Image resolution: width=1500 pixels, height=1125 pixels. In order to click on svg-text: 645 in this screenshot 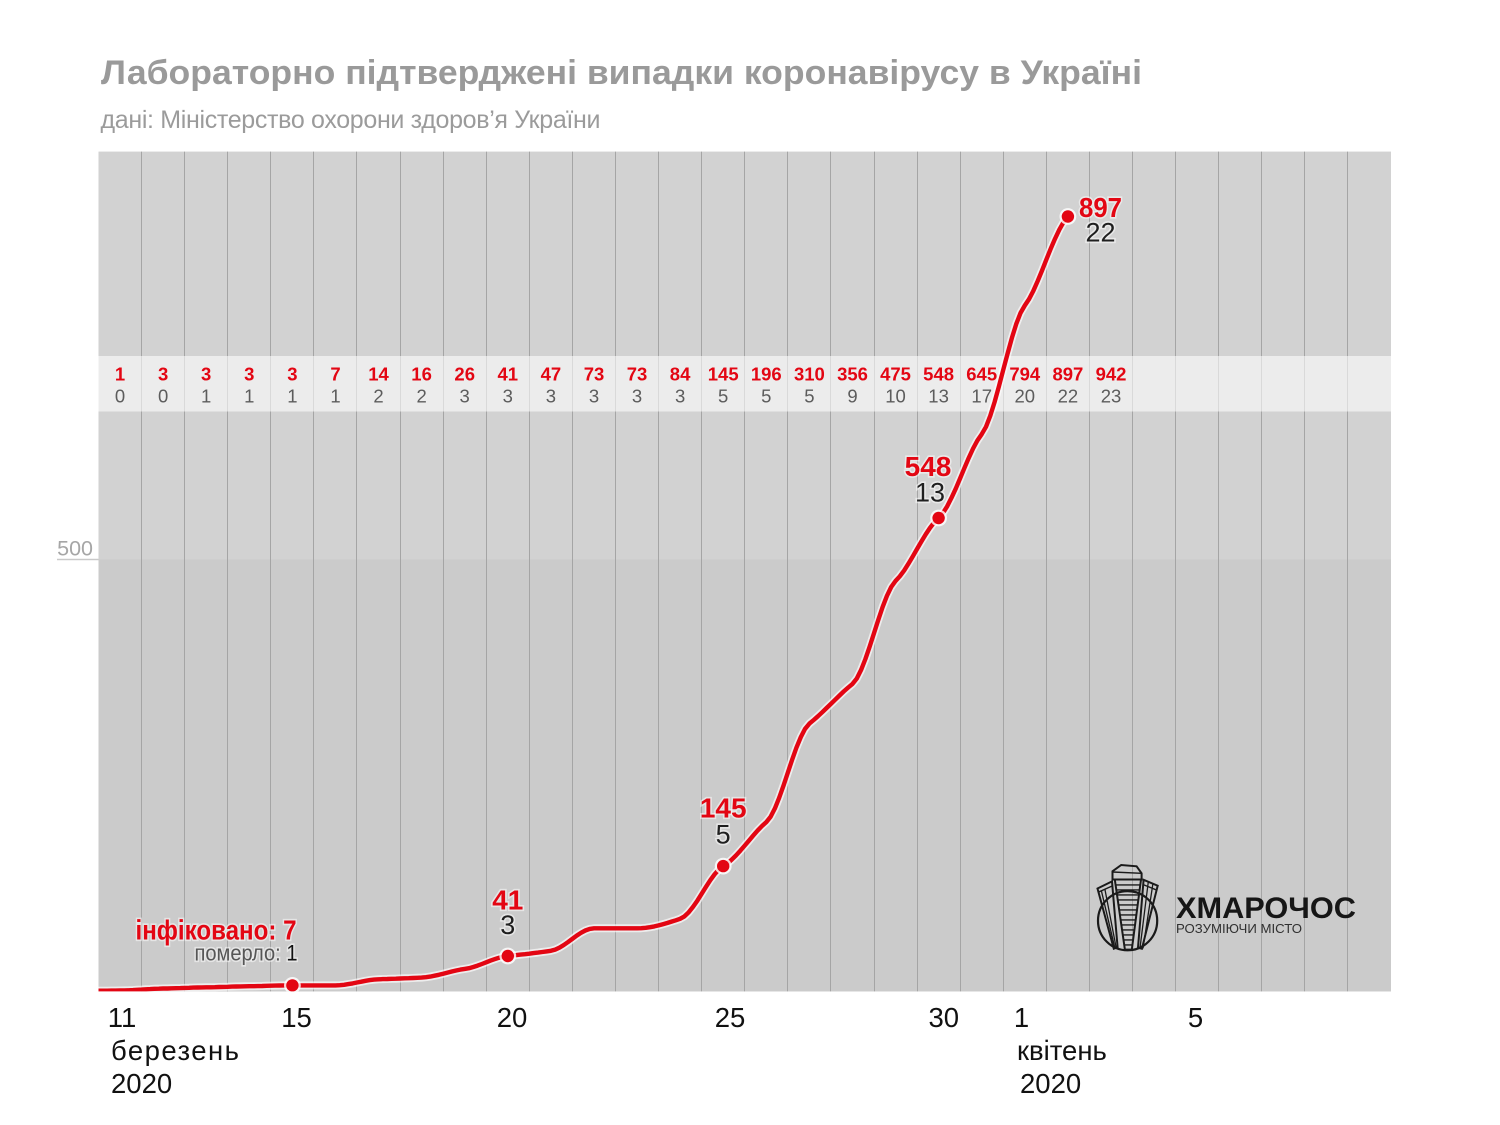, I will do `click(981, 374)`.